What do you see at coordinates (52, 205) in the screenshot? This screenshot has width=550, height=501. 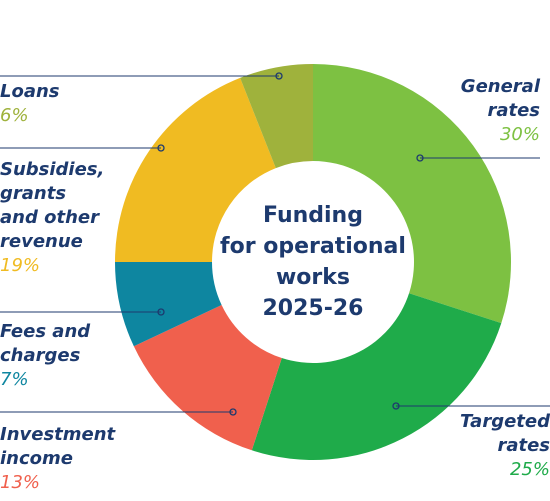 I see `category-label: Subsidies, grants and other revenue` at bounding box center [52, 205].